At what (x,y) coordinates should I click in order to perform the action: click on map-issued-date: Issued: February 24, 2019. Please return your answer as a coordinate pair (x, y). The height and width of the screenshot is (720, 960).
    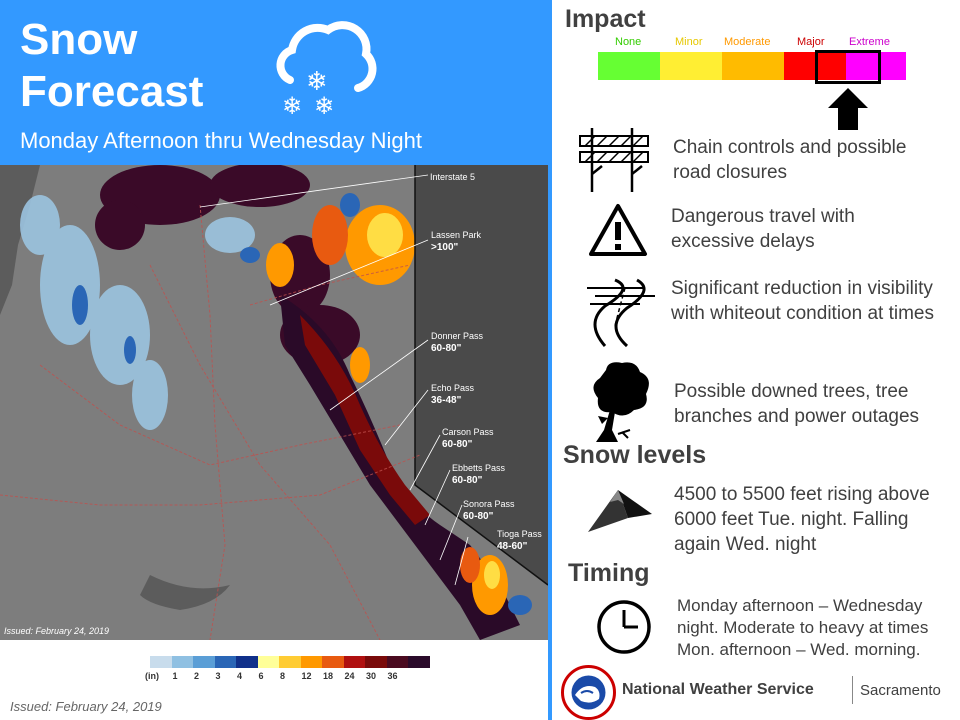
    Looking at the image, I should click on (57, 631).